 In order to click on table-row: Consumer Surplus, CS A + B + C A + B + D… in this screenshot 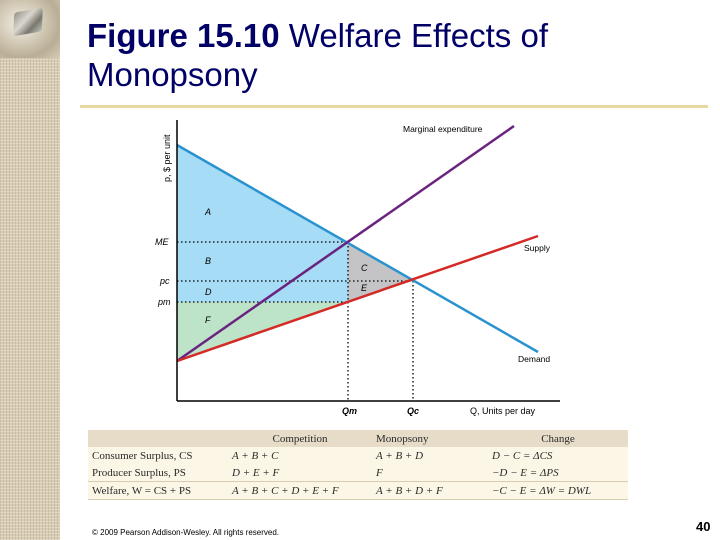, I will do `click(358, 455)`.